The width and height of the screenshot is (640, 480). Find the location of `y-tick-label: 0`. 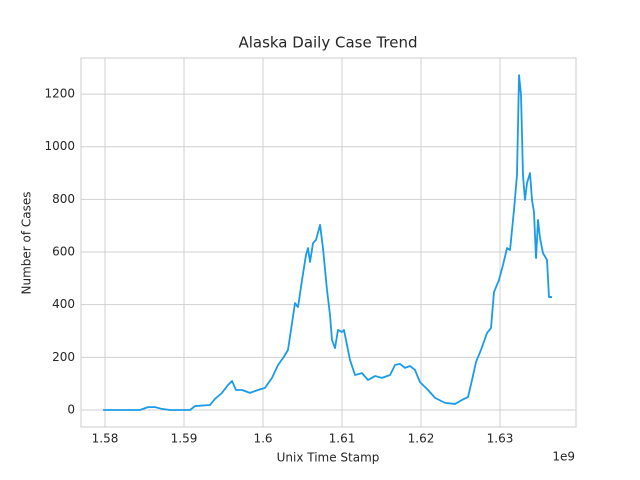

y-tick-label: 0 is located at coordinates (71, 409).